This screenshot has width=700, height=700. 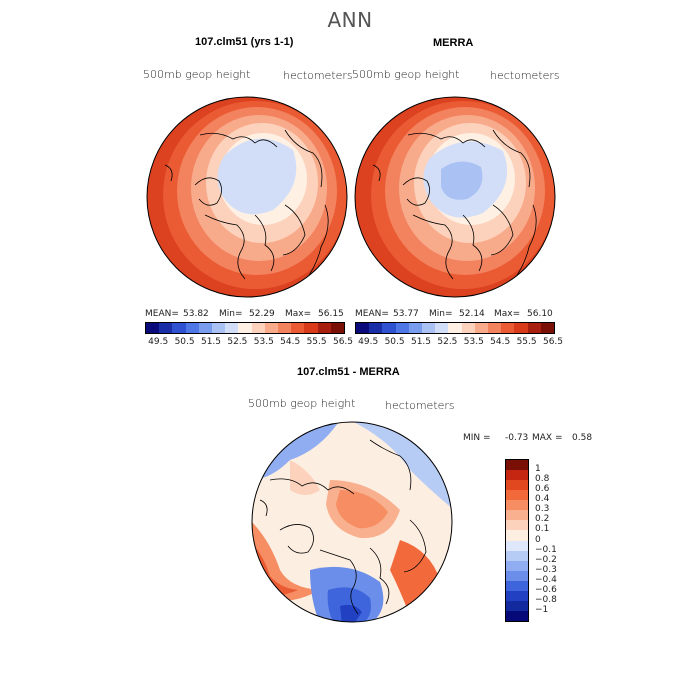 What do you see at coordinates (420, 405) in the screenshot?
I see `diff-units-label: hectometers` at bounding box center [420, 405].